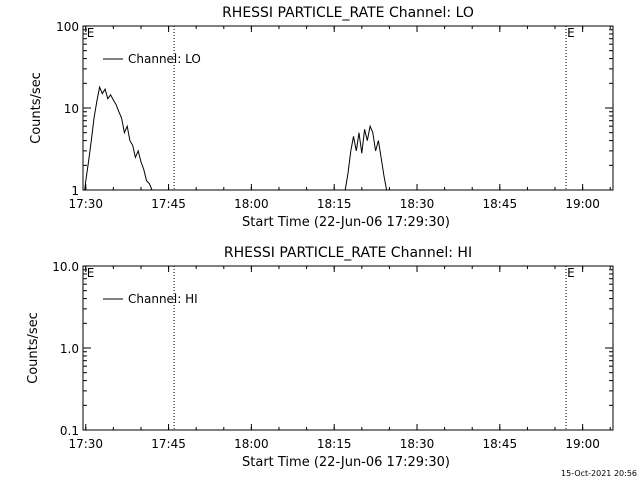 This screenshot has width=640, height=480. I want to click on generation-timestamp: 15-Oct-2021 20:56, so click(599, 473).